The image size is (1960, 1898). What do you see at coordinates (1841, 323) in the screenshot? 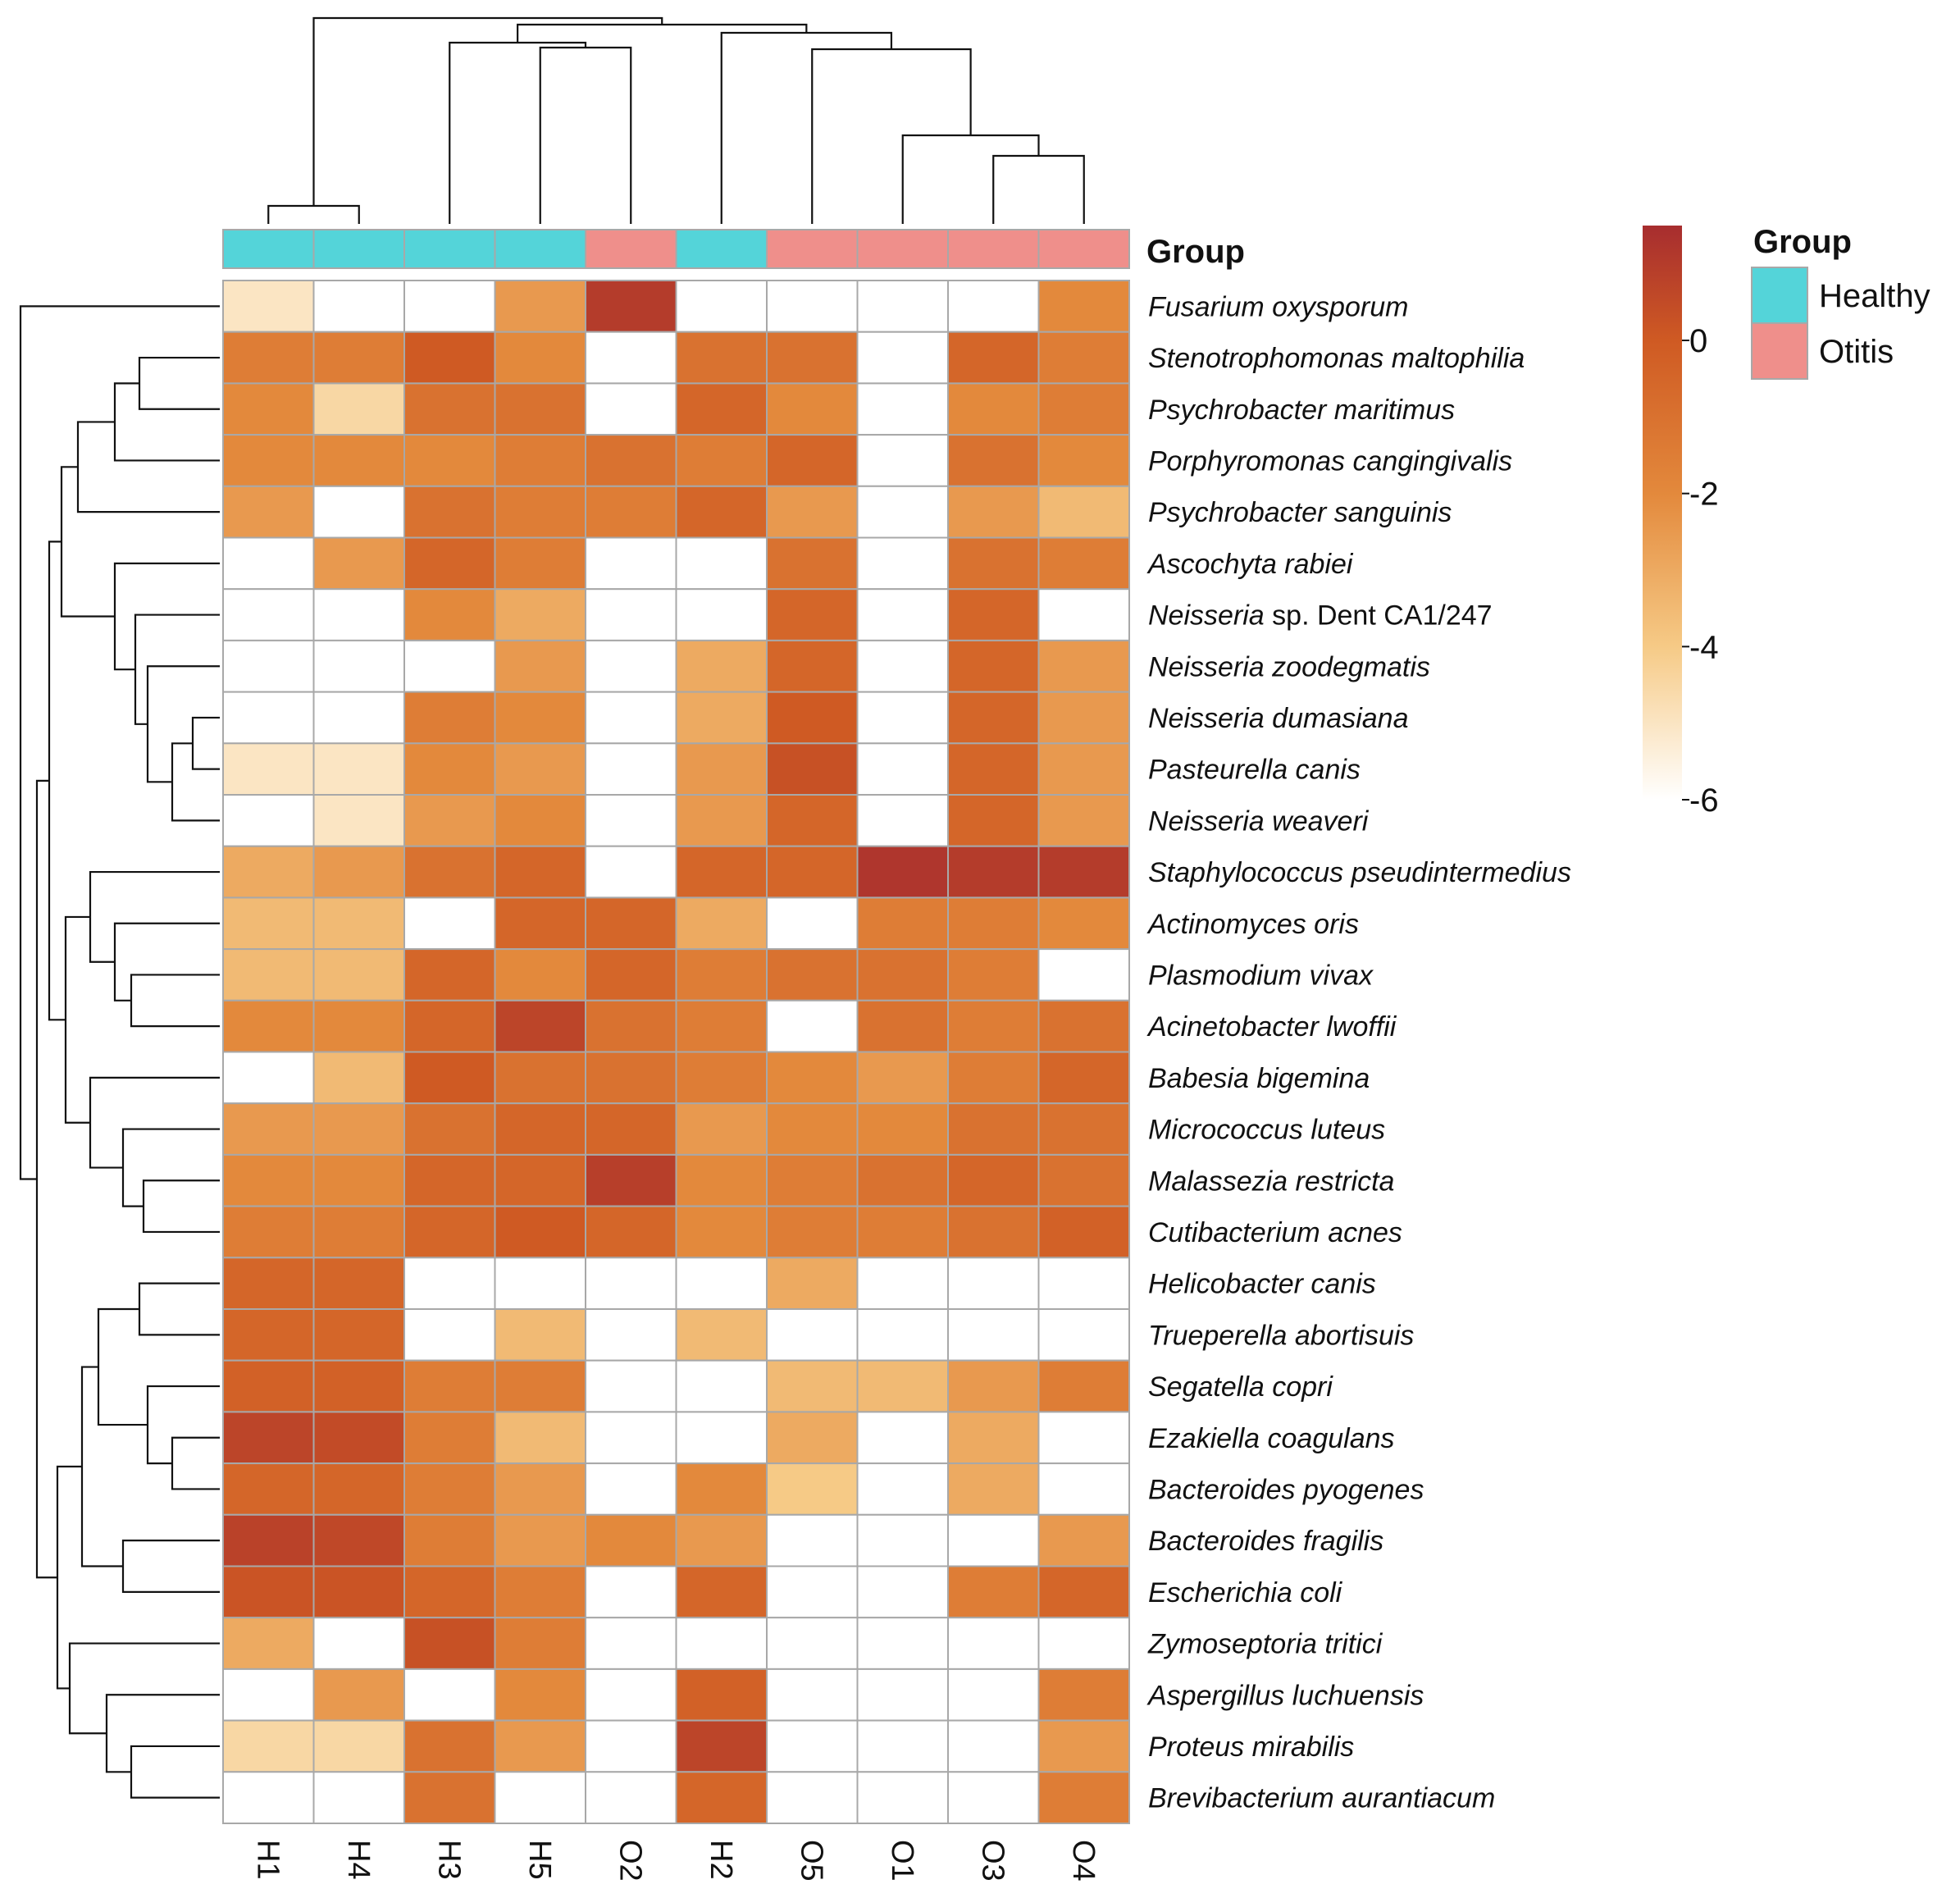
I see `group-legend: Healthy Otitis` at bounding box center [1841, 323].